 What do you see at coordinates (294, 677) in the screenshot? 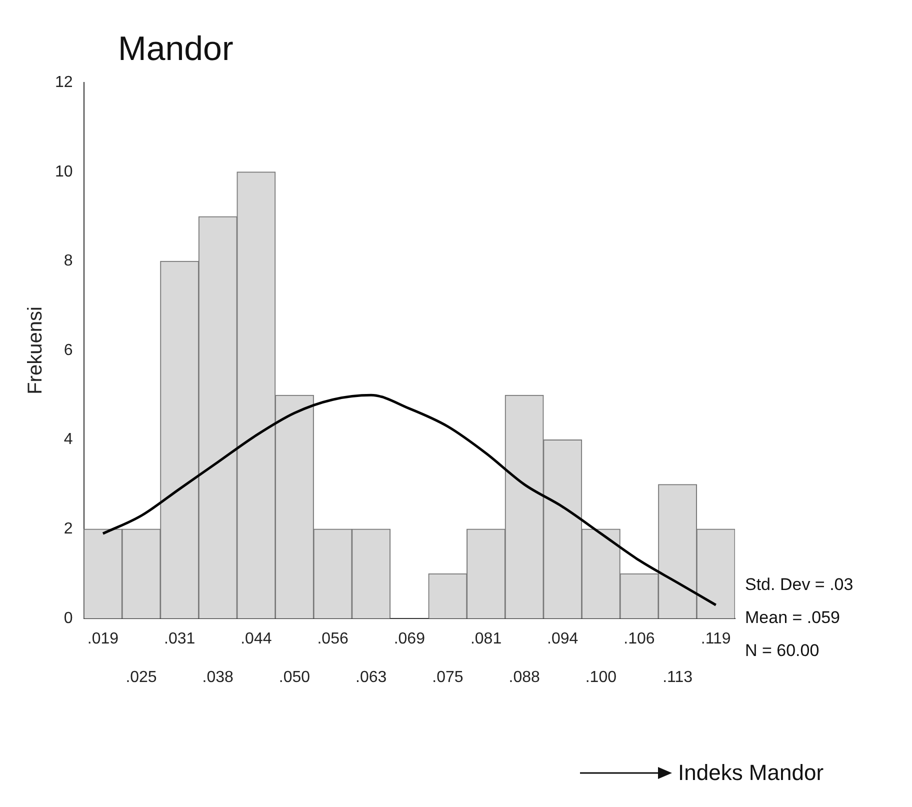
I see `x-tick-label: .050` at bounding box center [294, 677].